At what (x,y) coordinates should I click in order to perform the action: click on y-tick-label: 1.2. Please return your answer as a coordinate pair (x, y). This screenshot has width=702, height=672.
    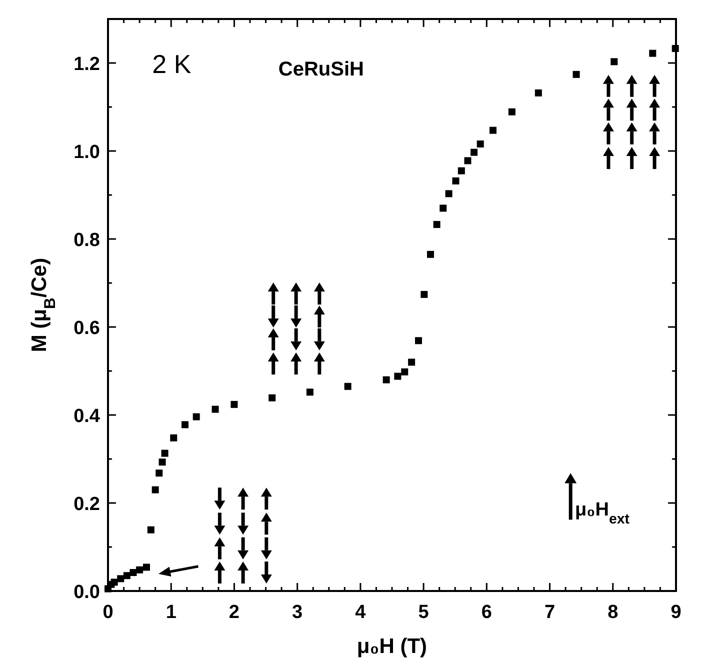
    Looking at the image, I should click on (87, 64).